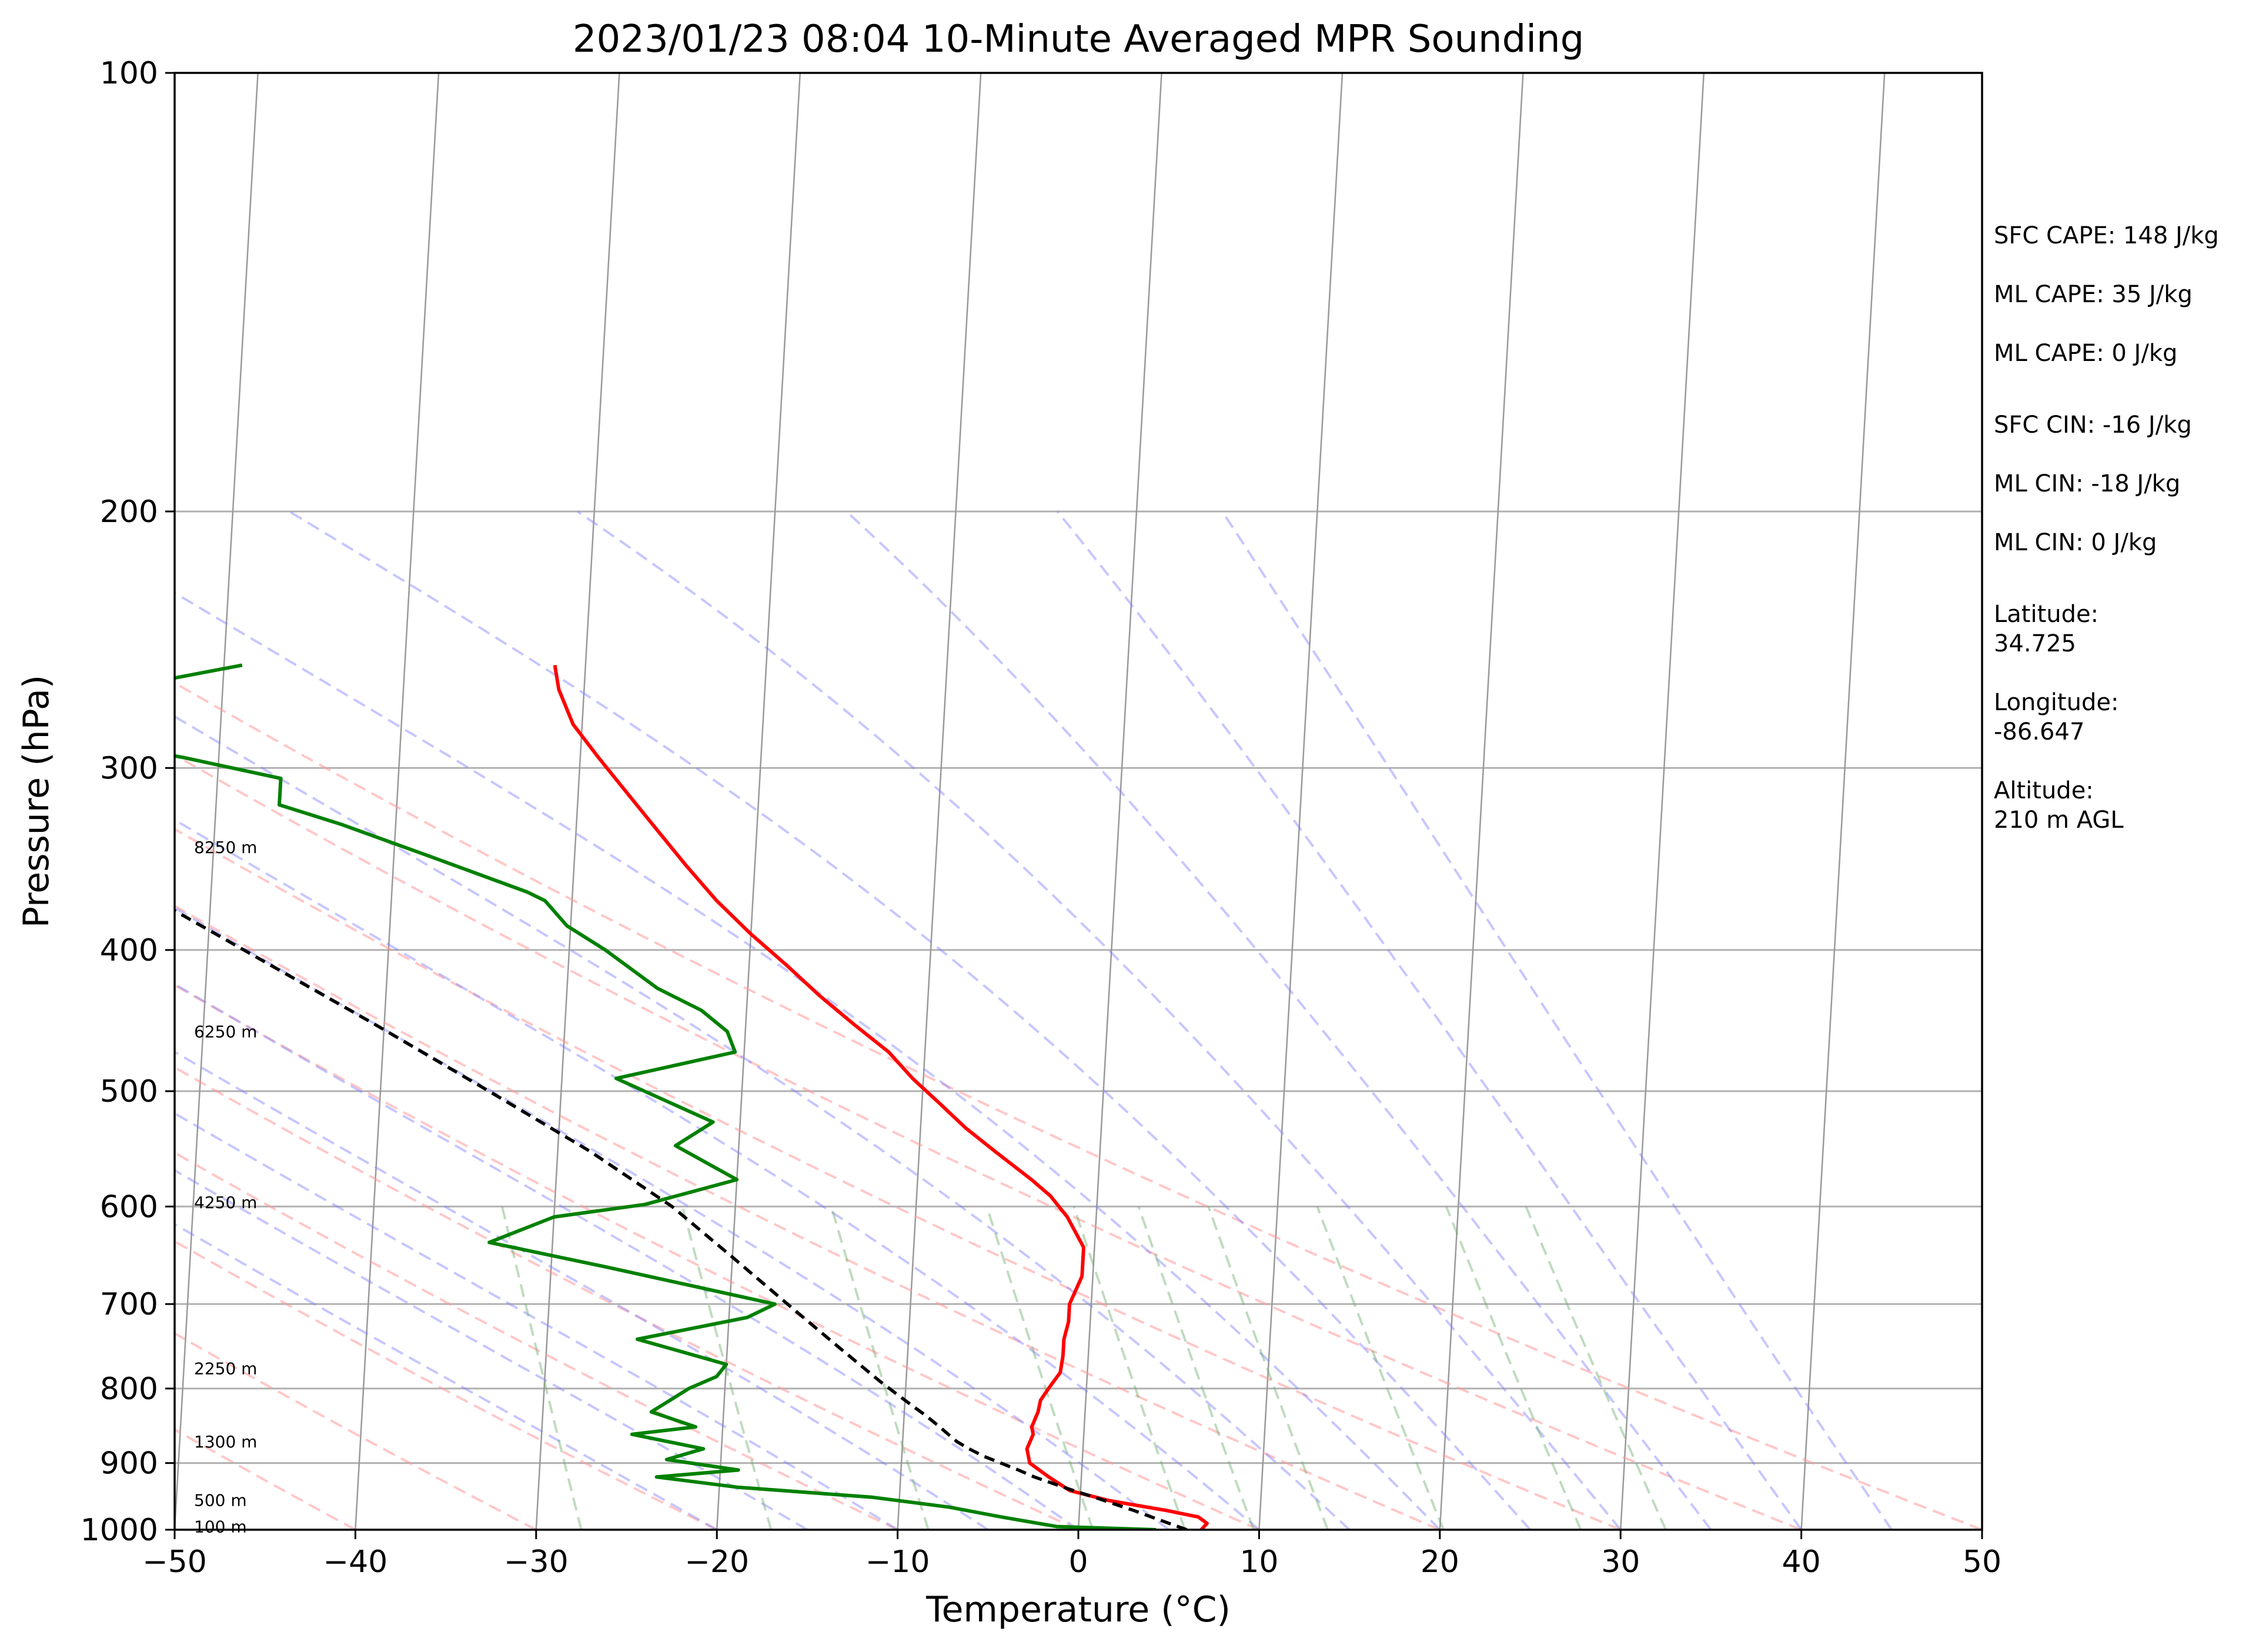 This screenshot has height=1652, width=2259. What do you see at coordinates (128, 802) in the screenshot?
I see `y-axis-ticks: 100 200 300 400 500 600 700 800 900 1000` at bounding box center [128, 802].